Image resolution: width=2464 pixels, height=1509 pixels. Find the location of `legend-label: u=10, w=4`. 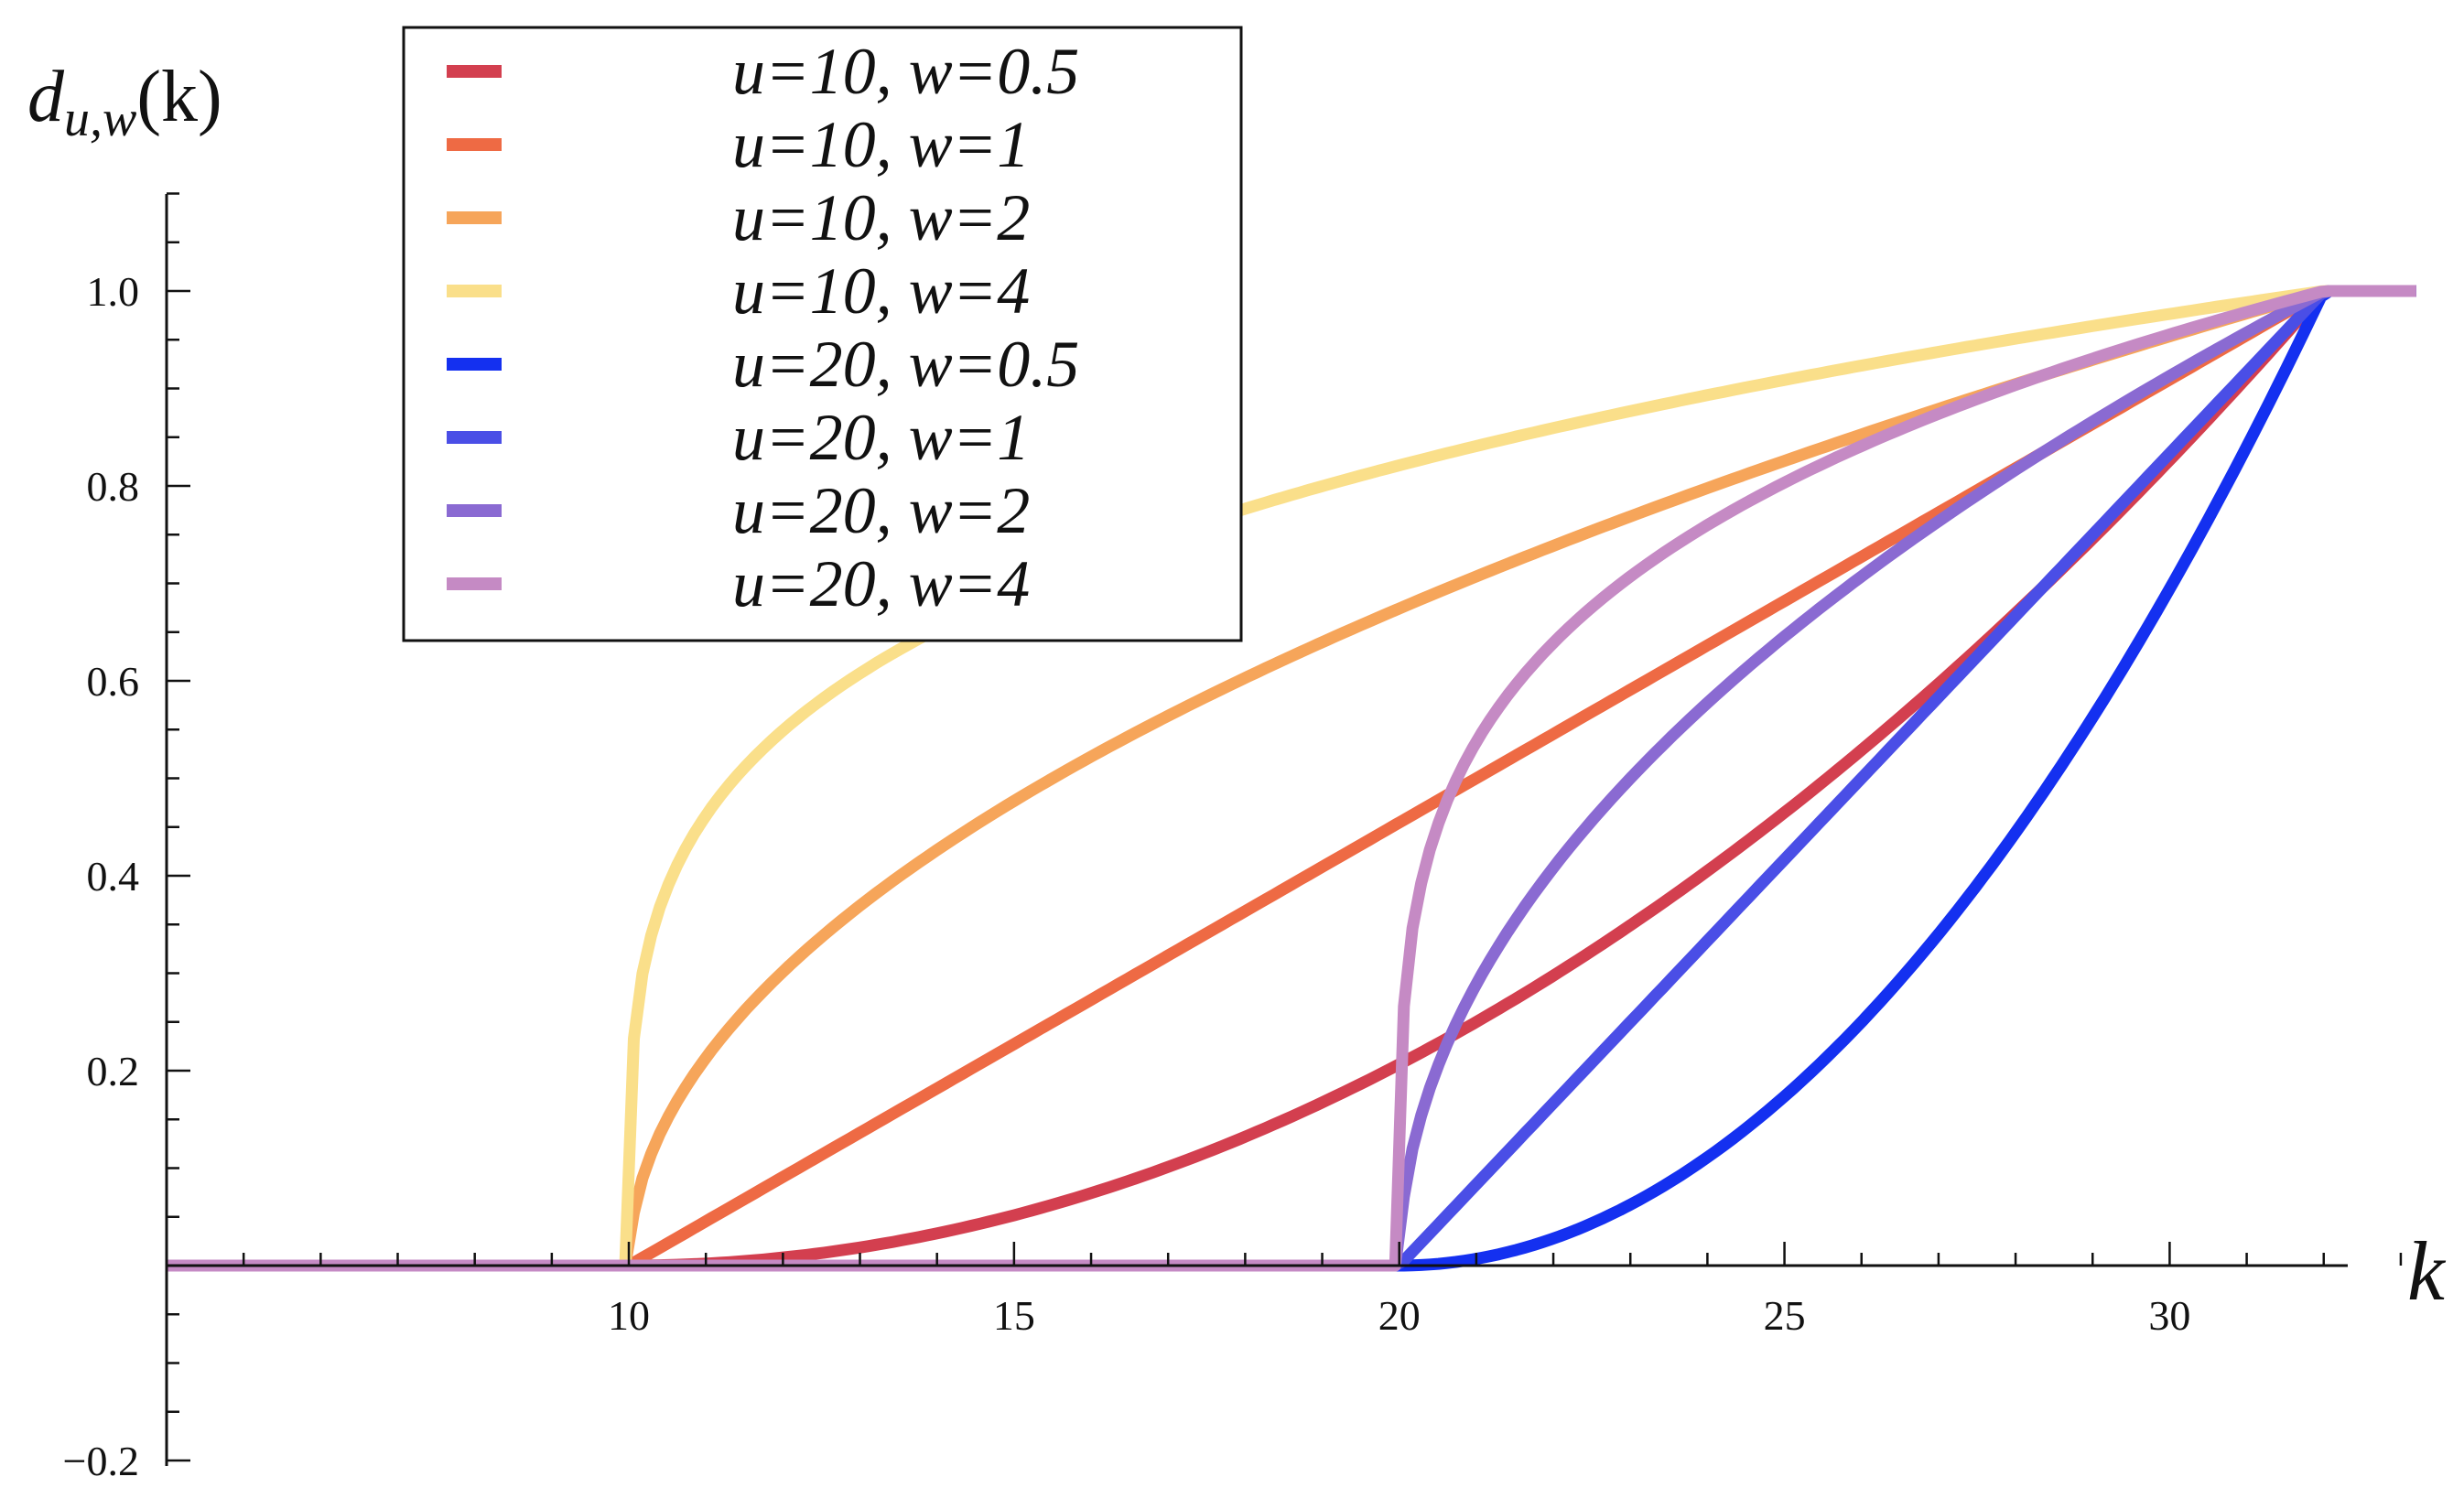

legend-label: u=10, w=4 is located at coordinates (881, 291).